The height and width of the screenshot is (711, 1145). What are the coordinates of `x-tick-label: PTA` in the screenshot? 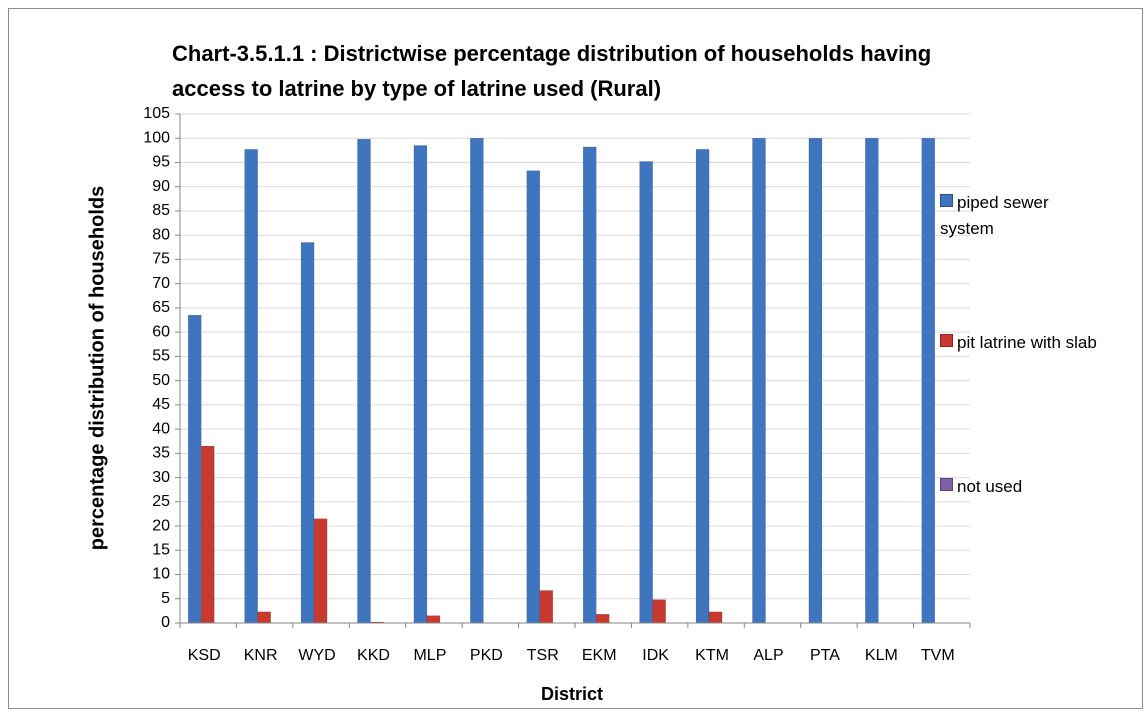 It's located at (825, 655).